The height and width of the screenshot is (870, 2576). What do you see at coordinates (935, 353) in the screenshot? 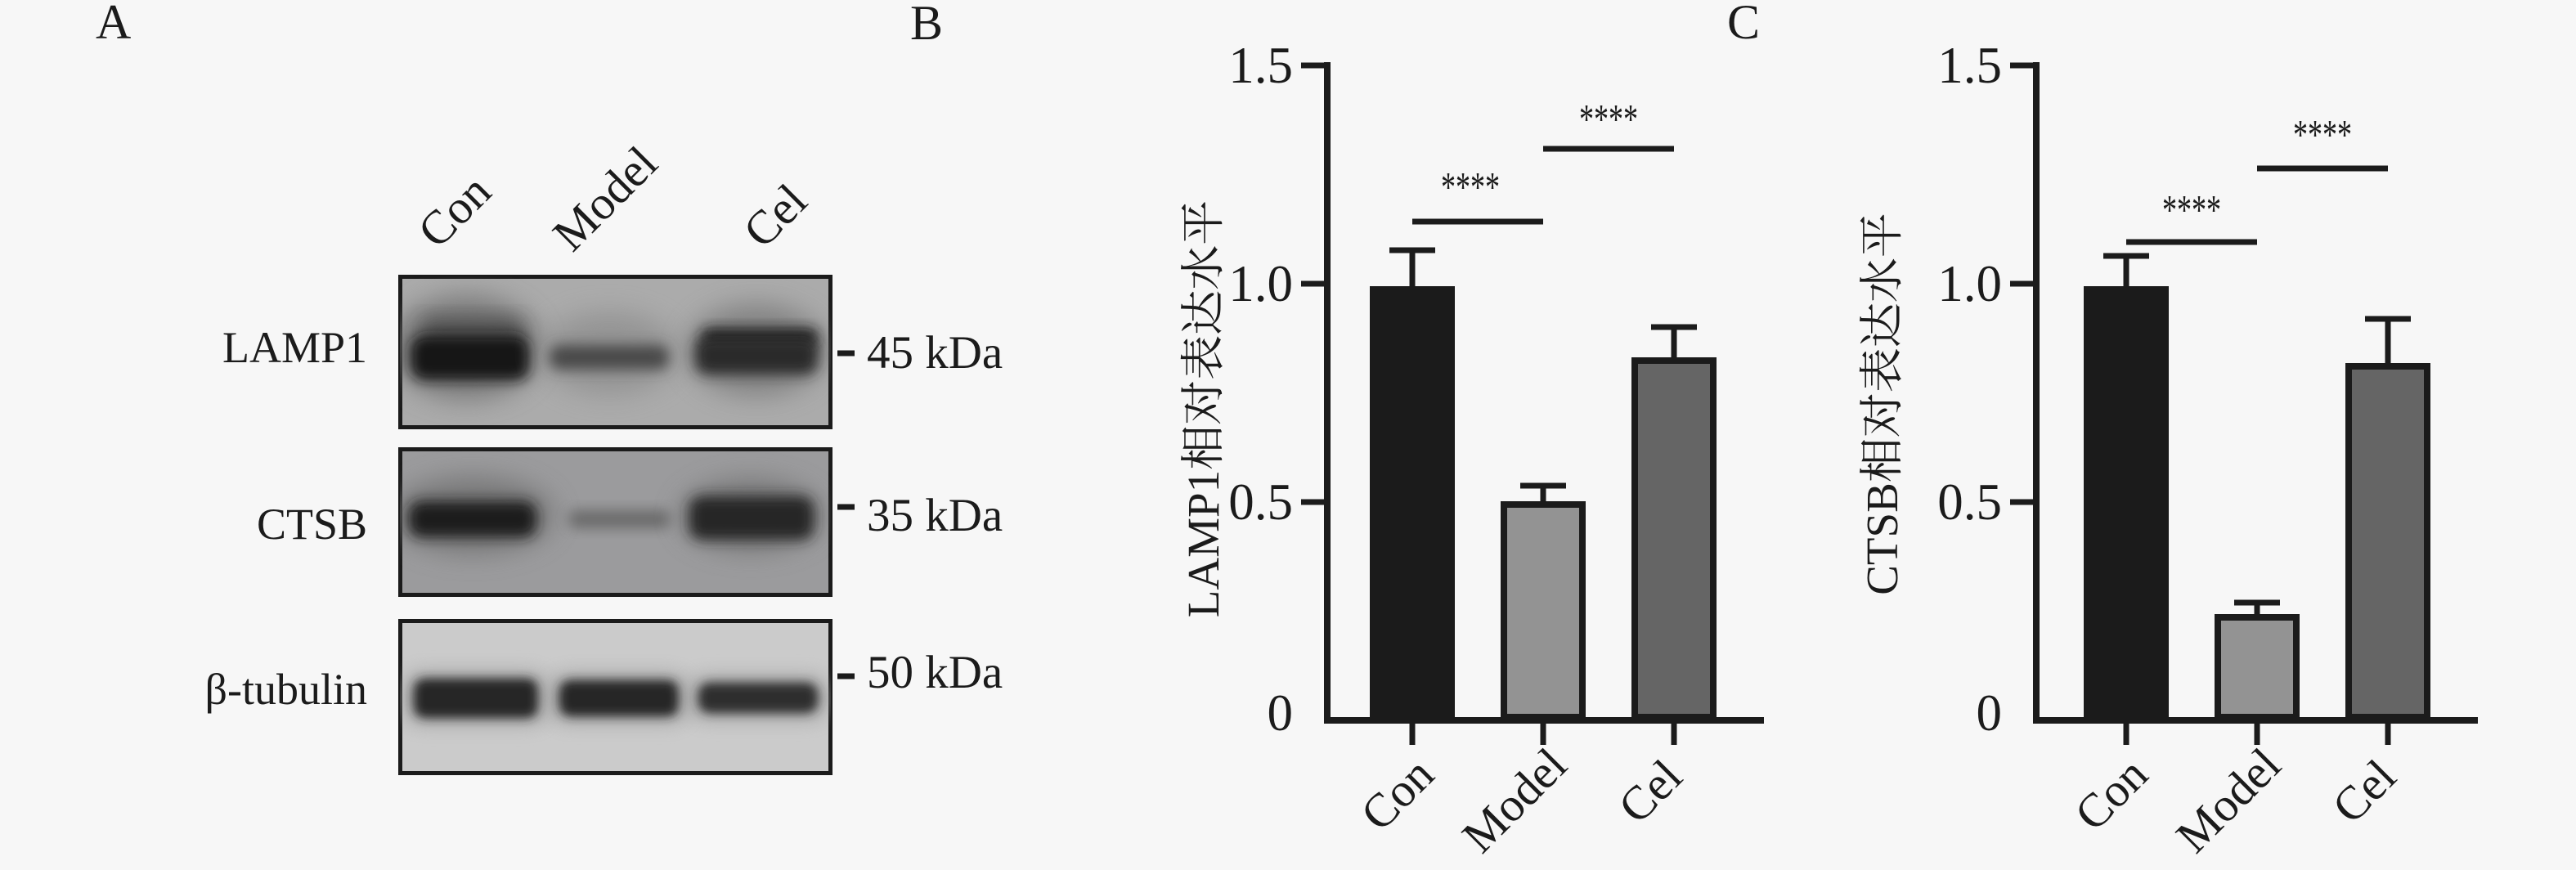
I see `svg-text: 45 kDa` at bounding box center [935, 353].